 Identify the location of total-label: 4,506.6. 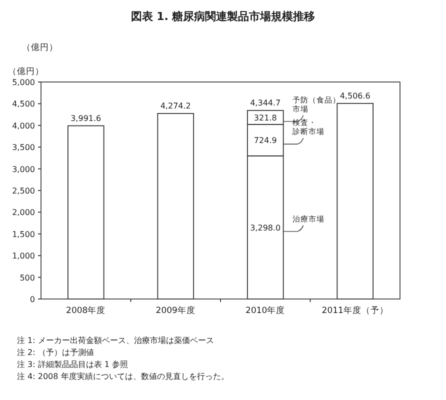
(355, 95).